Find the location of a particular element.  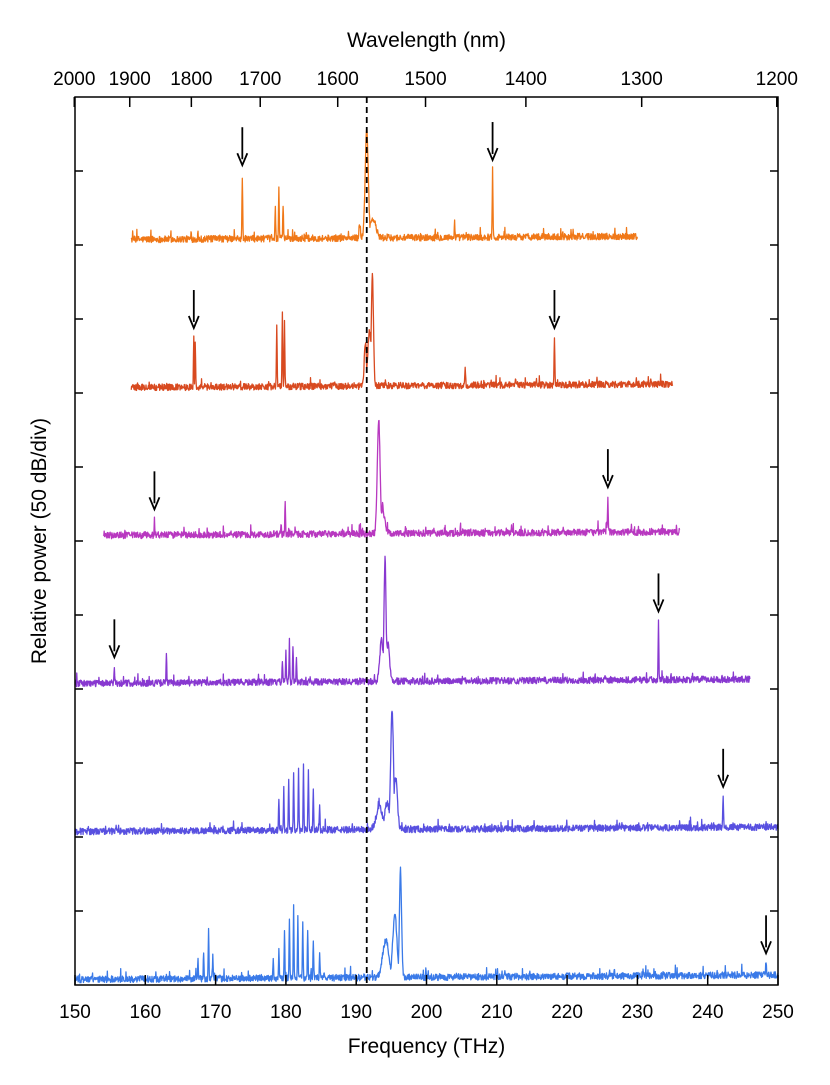

x-tick-label: 210 is located at coordinates (497, 1012).